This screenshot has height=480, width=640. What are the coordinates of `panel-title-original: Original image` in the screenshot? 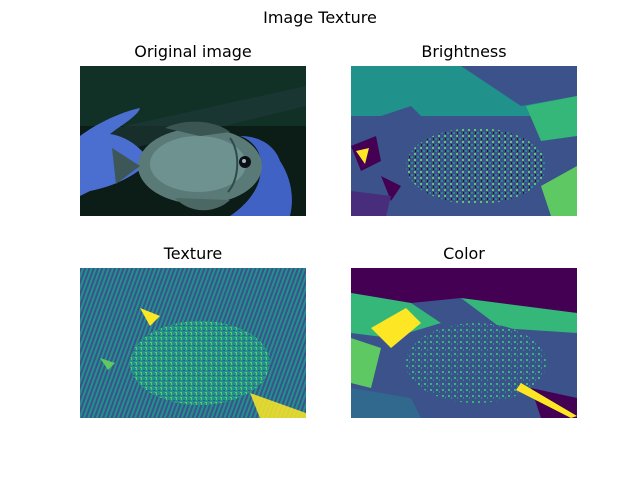 It's located at (193, 51).